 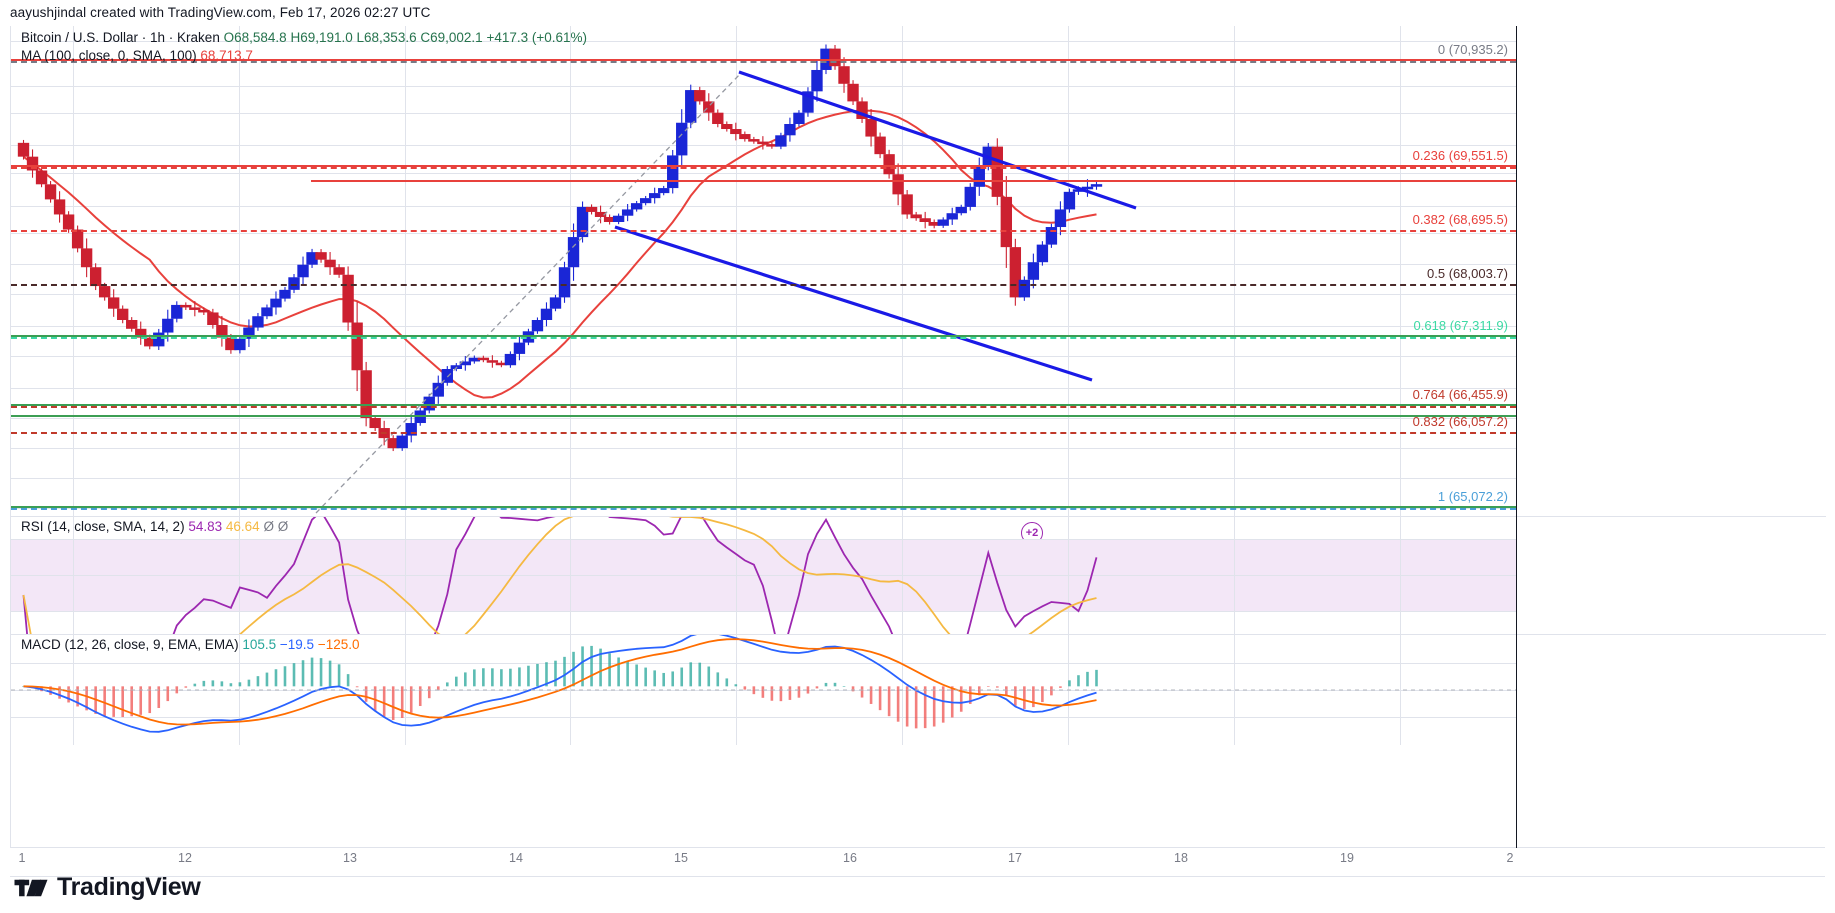 What do you see at coordinates (120, 37) in the screenshot?
I see `symbol-title: Bitcoin / U.S. Dollar · 1h · Kraken` at bounding box center [120, 37].